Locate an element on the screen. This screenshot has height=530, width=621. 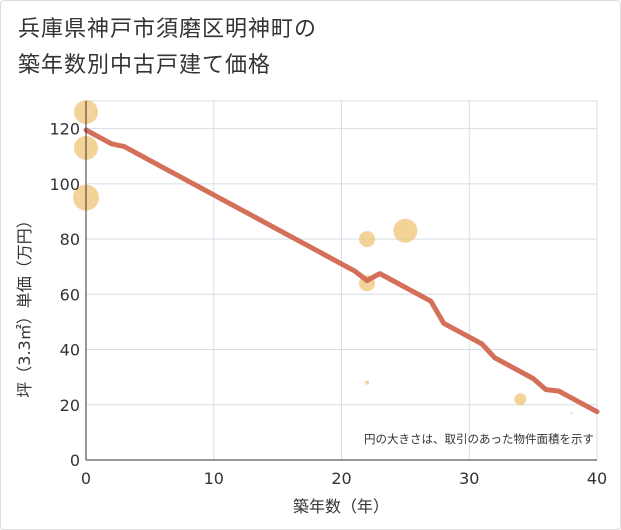
x-axis-label: 築年数（年） is located at coordinates (341, 506).